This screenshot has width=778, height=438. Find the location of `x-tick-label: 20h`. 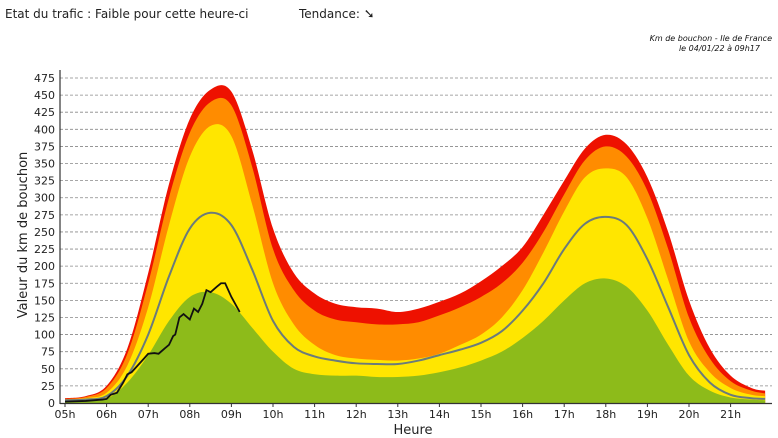

x-tick-label: 20h is located at coordinates (689, 414).